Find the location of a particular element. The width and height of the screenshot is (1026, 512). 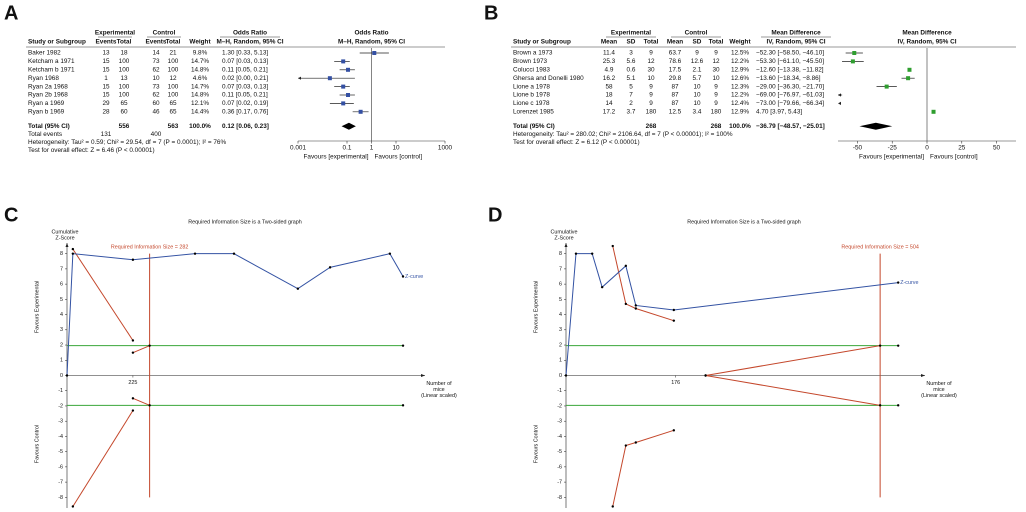

ci-arrow is located at coordinates (299, 78).